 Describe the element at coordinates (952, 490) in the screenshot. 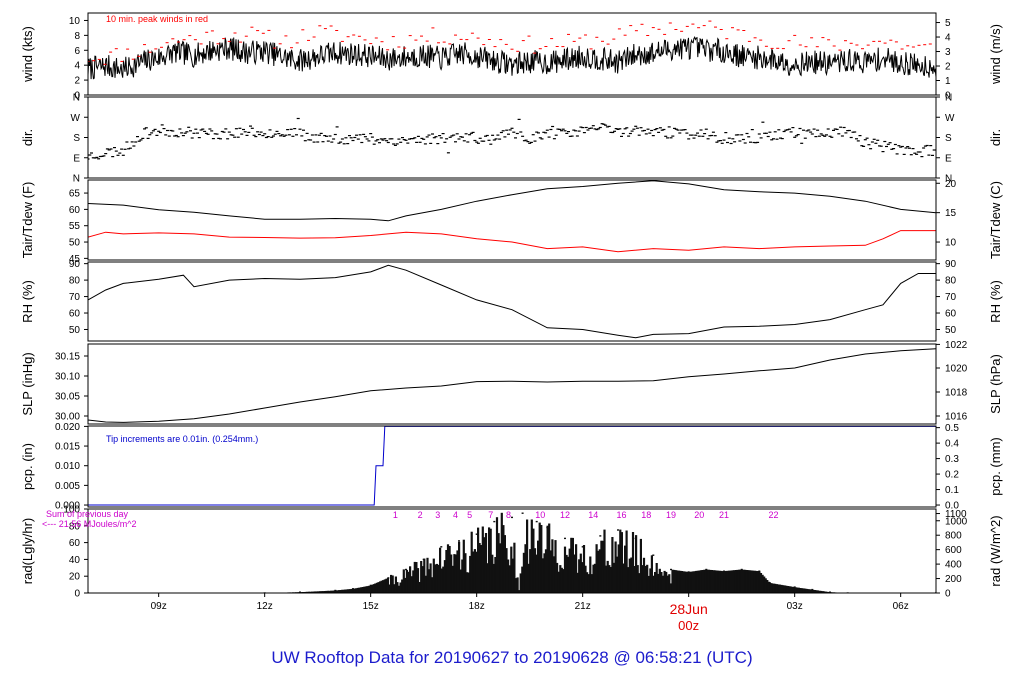

I see `right-tick-label: 0.1` at that location.